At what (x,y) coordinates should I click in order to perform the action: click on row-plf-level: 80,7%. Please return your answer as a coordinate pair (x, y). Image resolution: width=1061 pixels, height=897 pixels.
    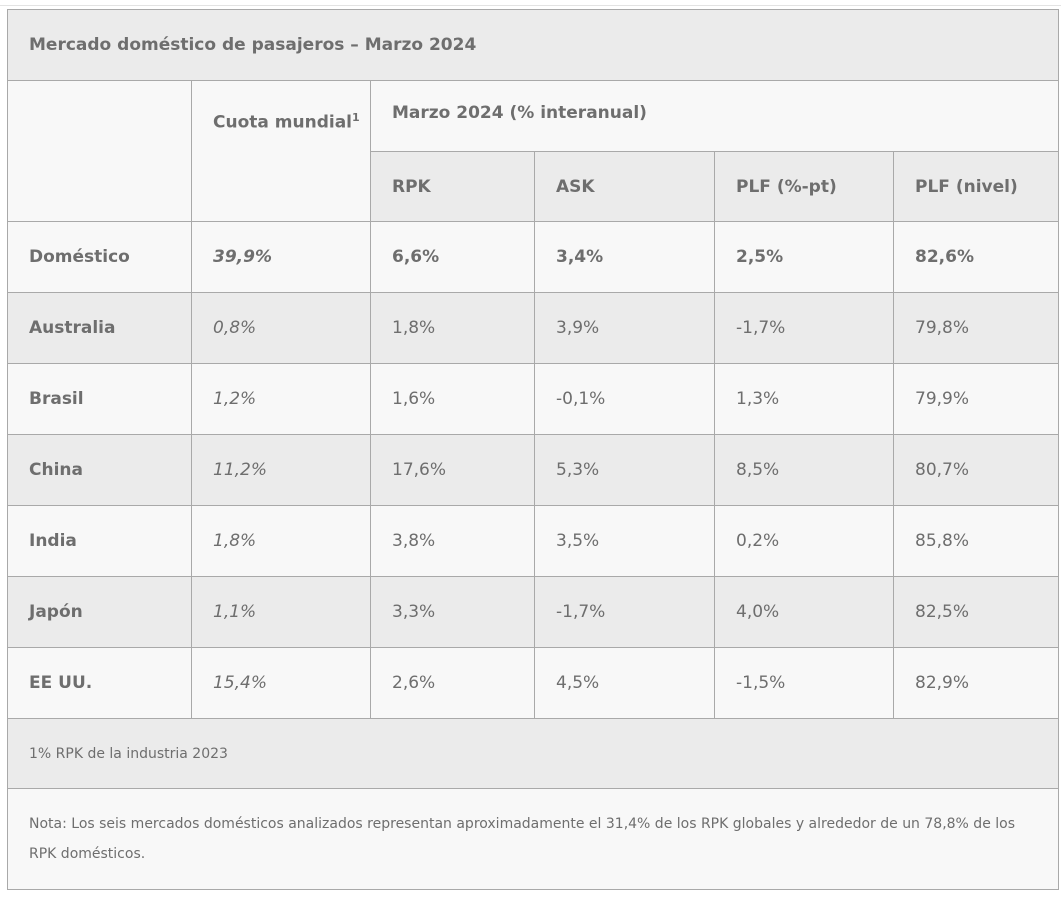
    Looking at the image, I should click on (976, 470).